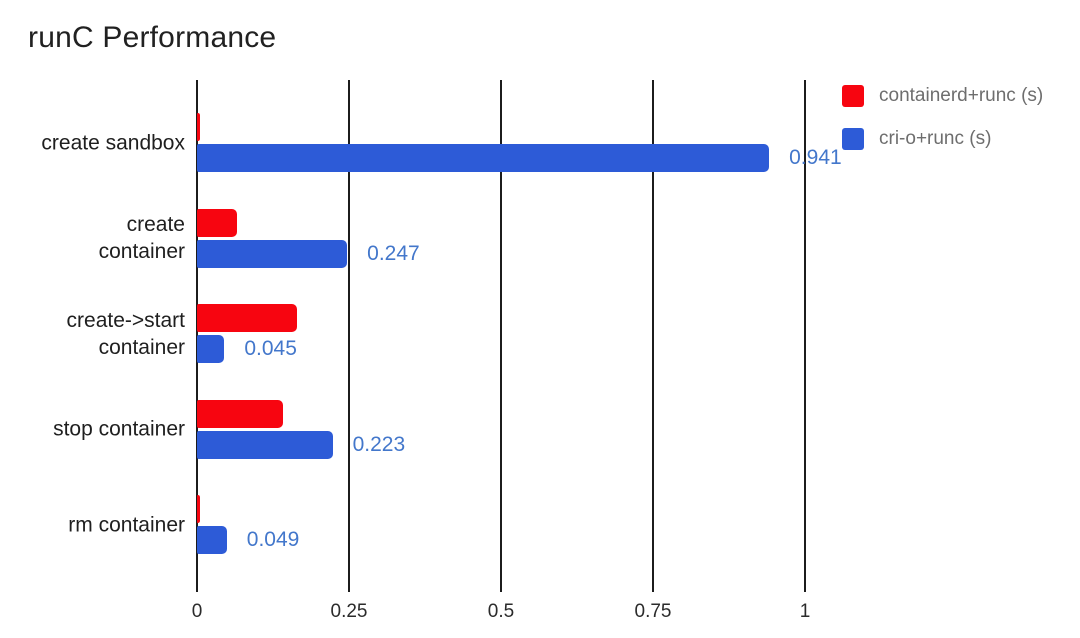 This screenshot has height=638, width=1080. I want to click on category-label: create->start container, so click(92, 334).